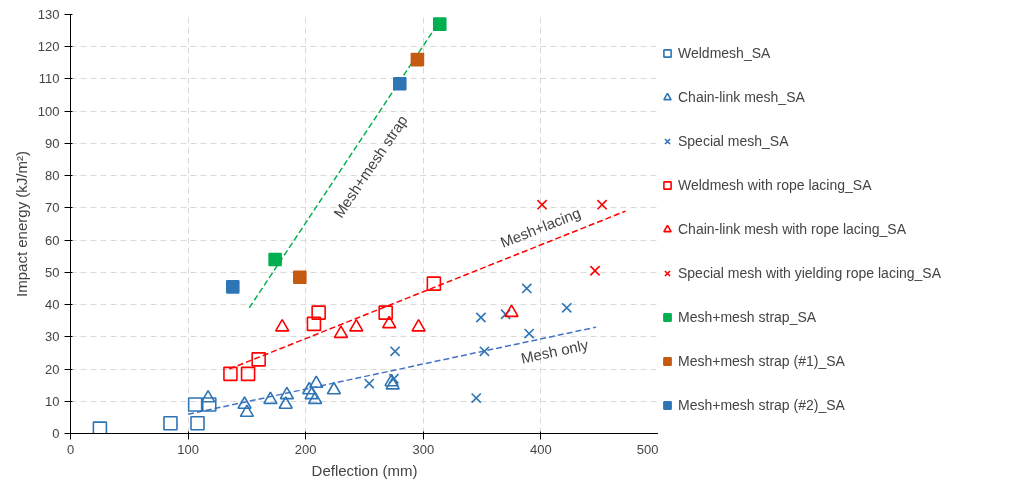 This screenshot has width=1032, height=488. What do you see at coordinates (48, 47) in the screenshot?
I see `y-tick-label: 120` at bounding box center [48, 47].